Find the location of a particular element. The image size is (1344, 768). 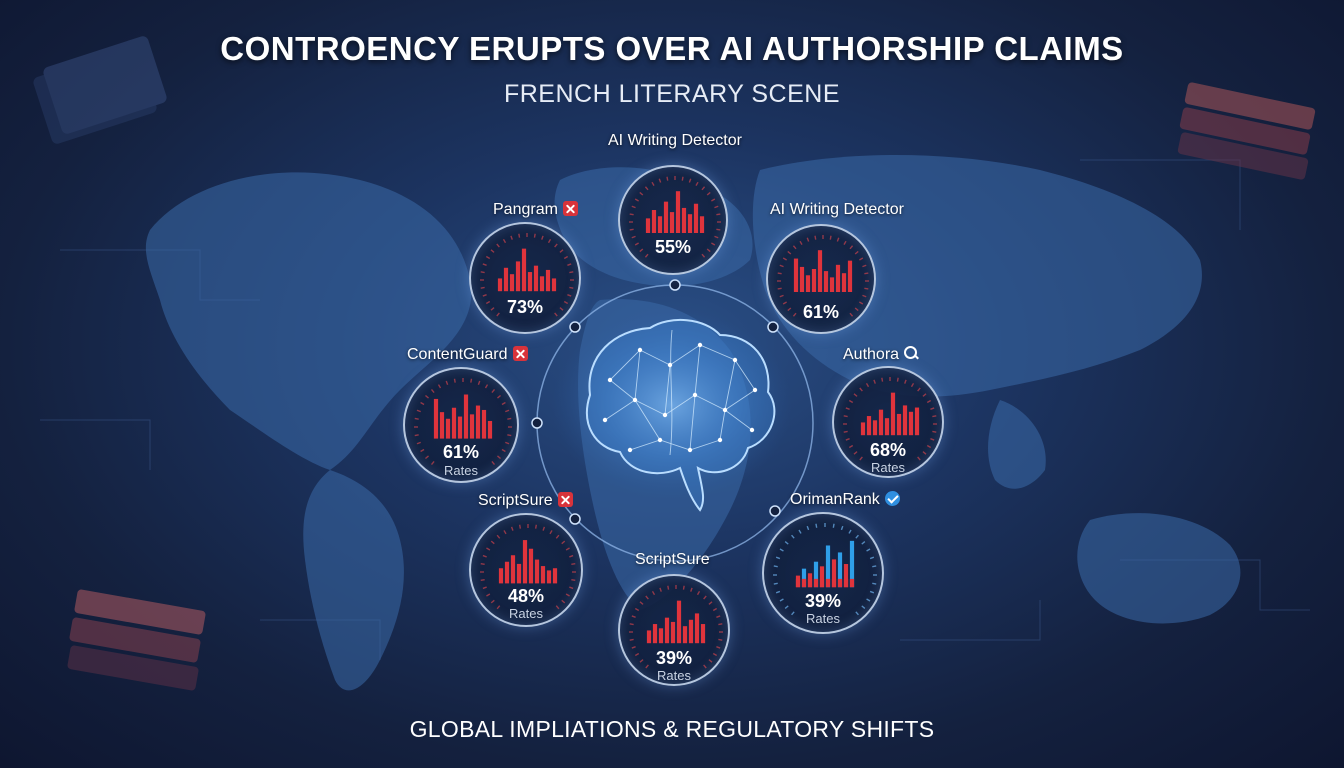

search-icon is located at coordinates (911, 353).